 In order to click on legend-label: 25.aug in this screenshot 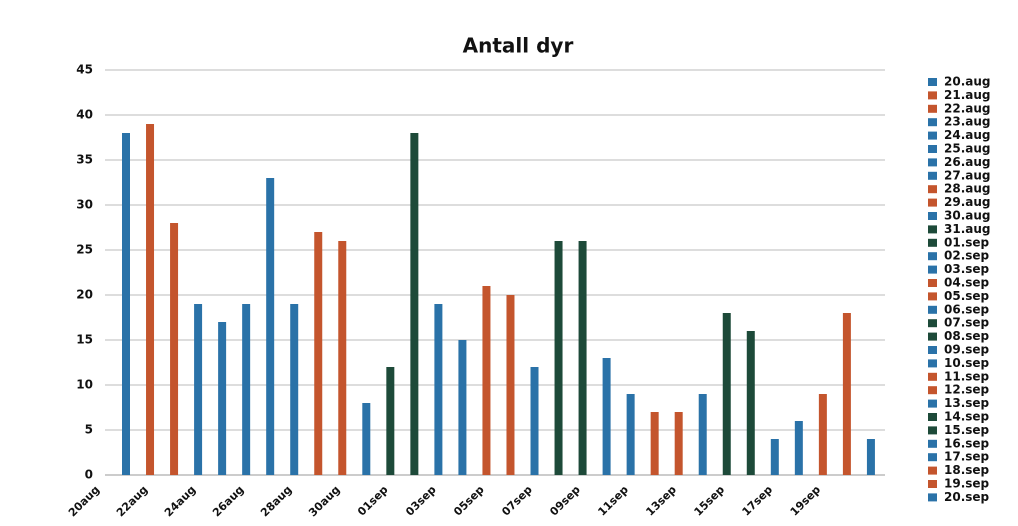, I will do `click(967, 149)`.